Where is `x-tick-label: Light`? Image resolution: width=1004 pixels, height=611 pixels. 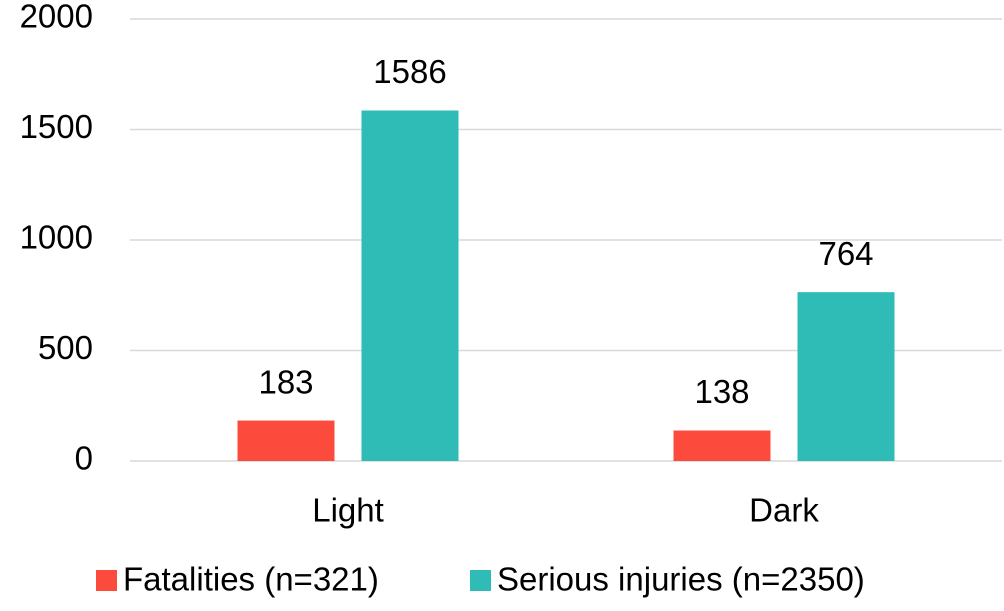 x-tick-label: Light is located at coordinates (348, 510).